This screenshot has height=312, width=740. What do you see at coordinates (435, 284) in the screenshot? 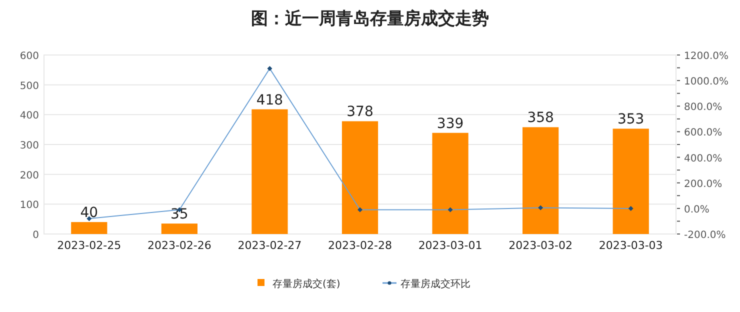
I see `legend-label: 存量房成交环比` at bounding box center [435, 284].